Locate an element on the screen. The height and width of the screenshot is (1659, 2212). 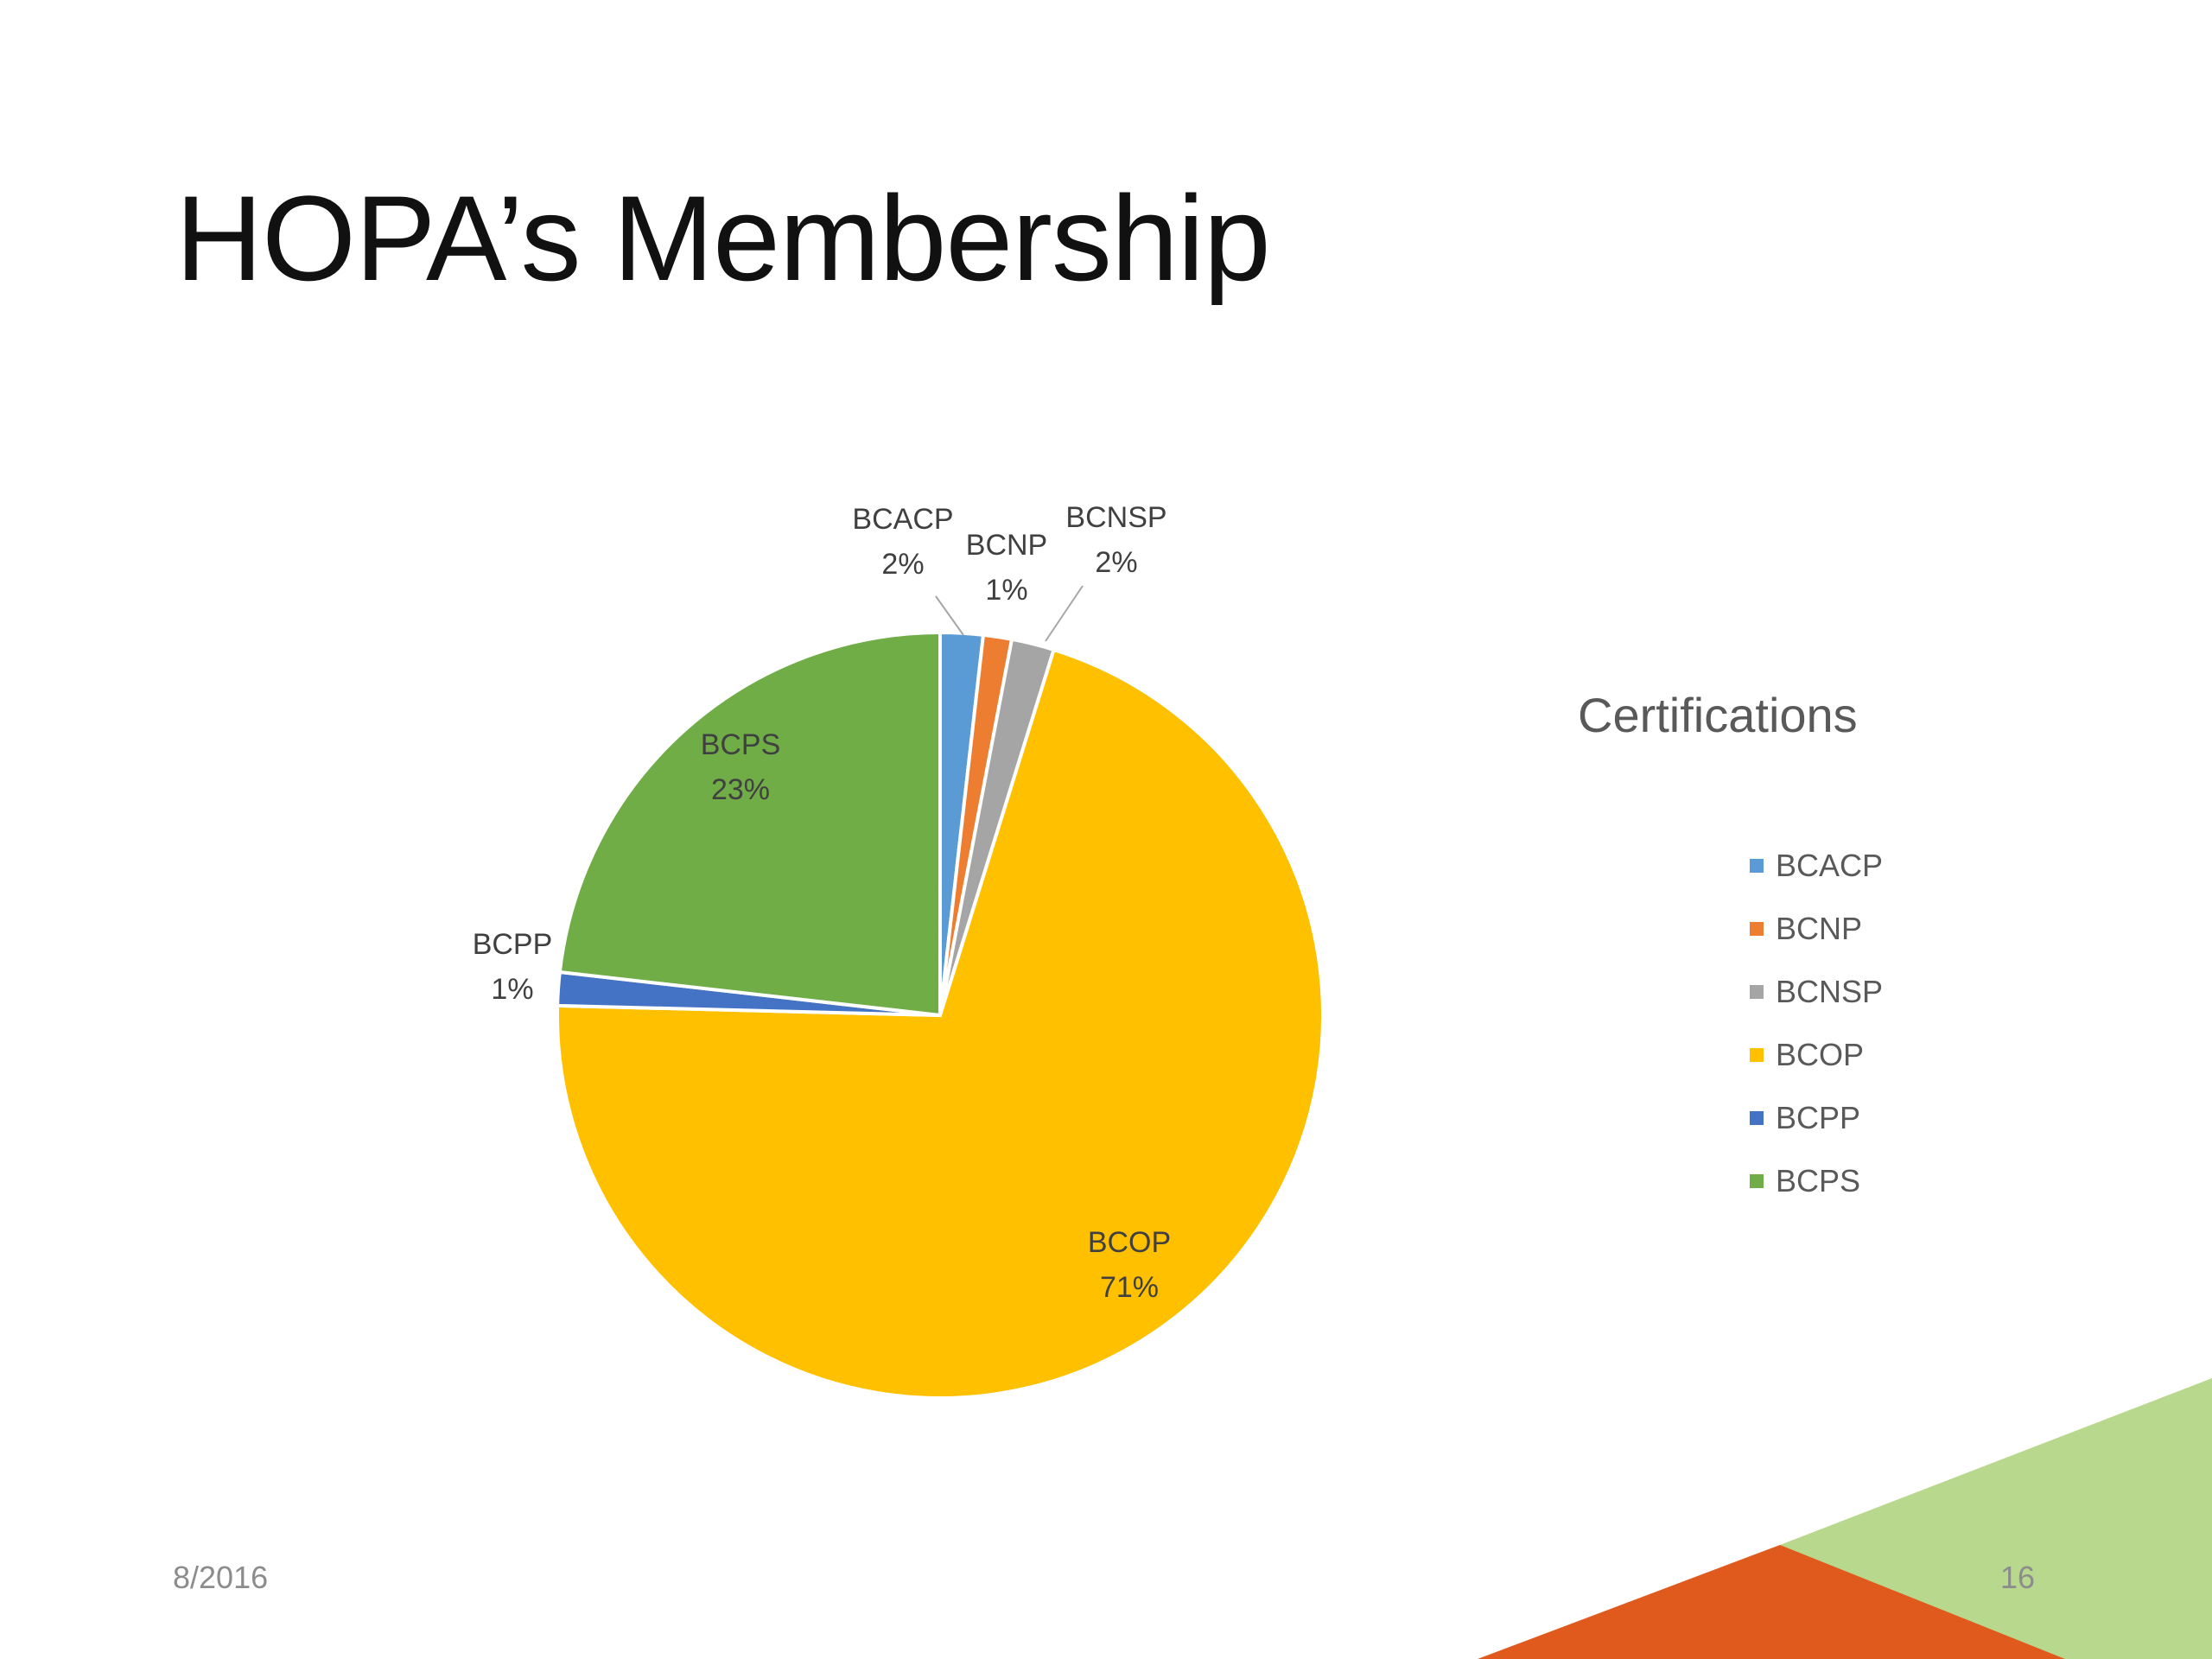
legend-label-bcps: BCPS is located at coordinates (1819, 1180).